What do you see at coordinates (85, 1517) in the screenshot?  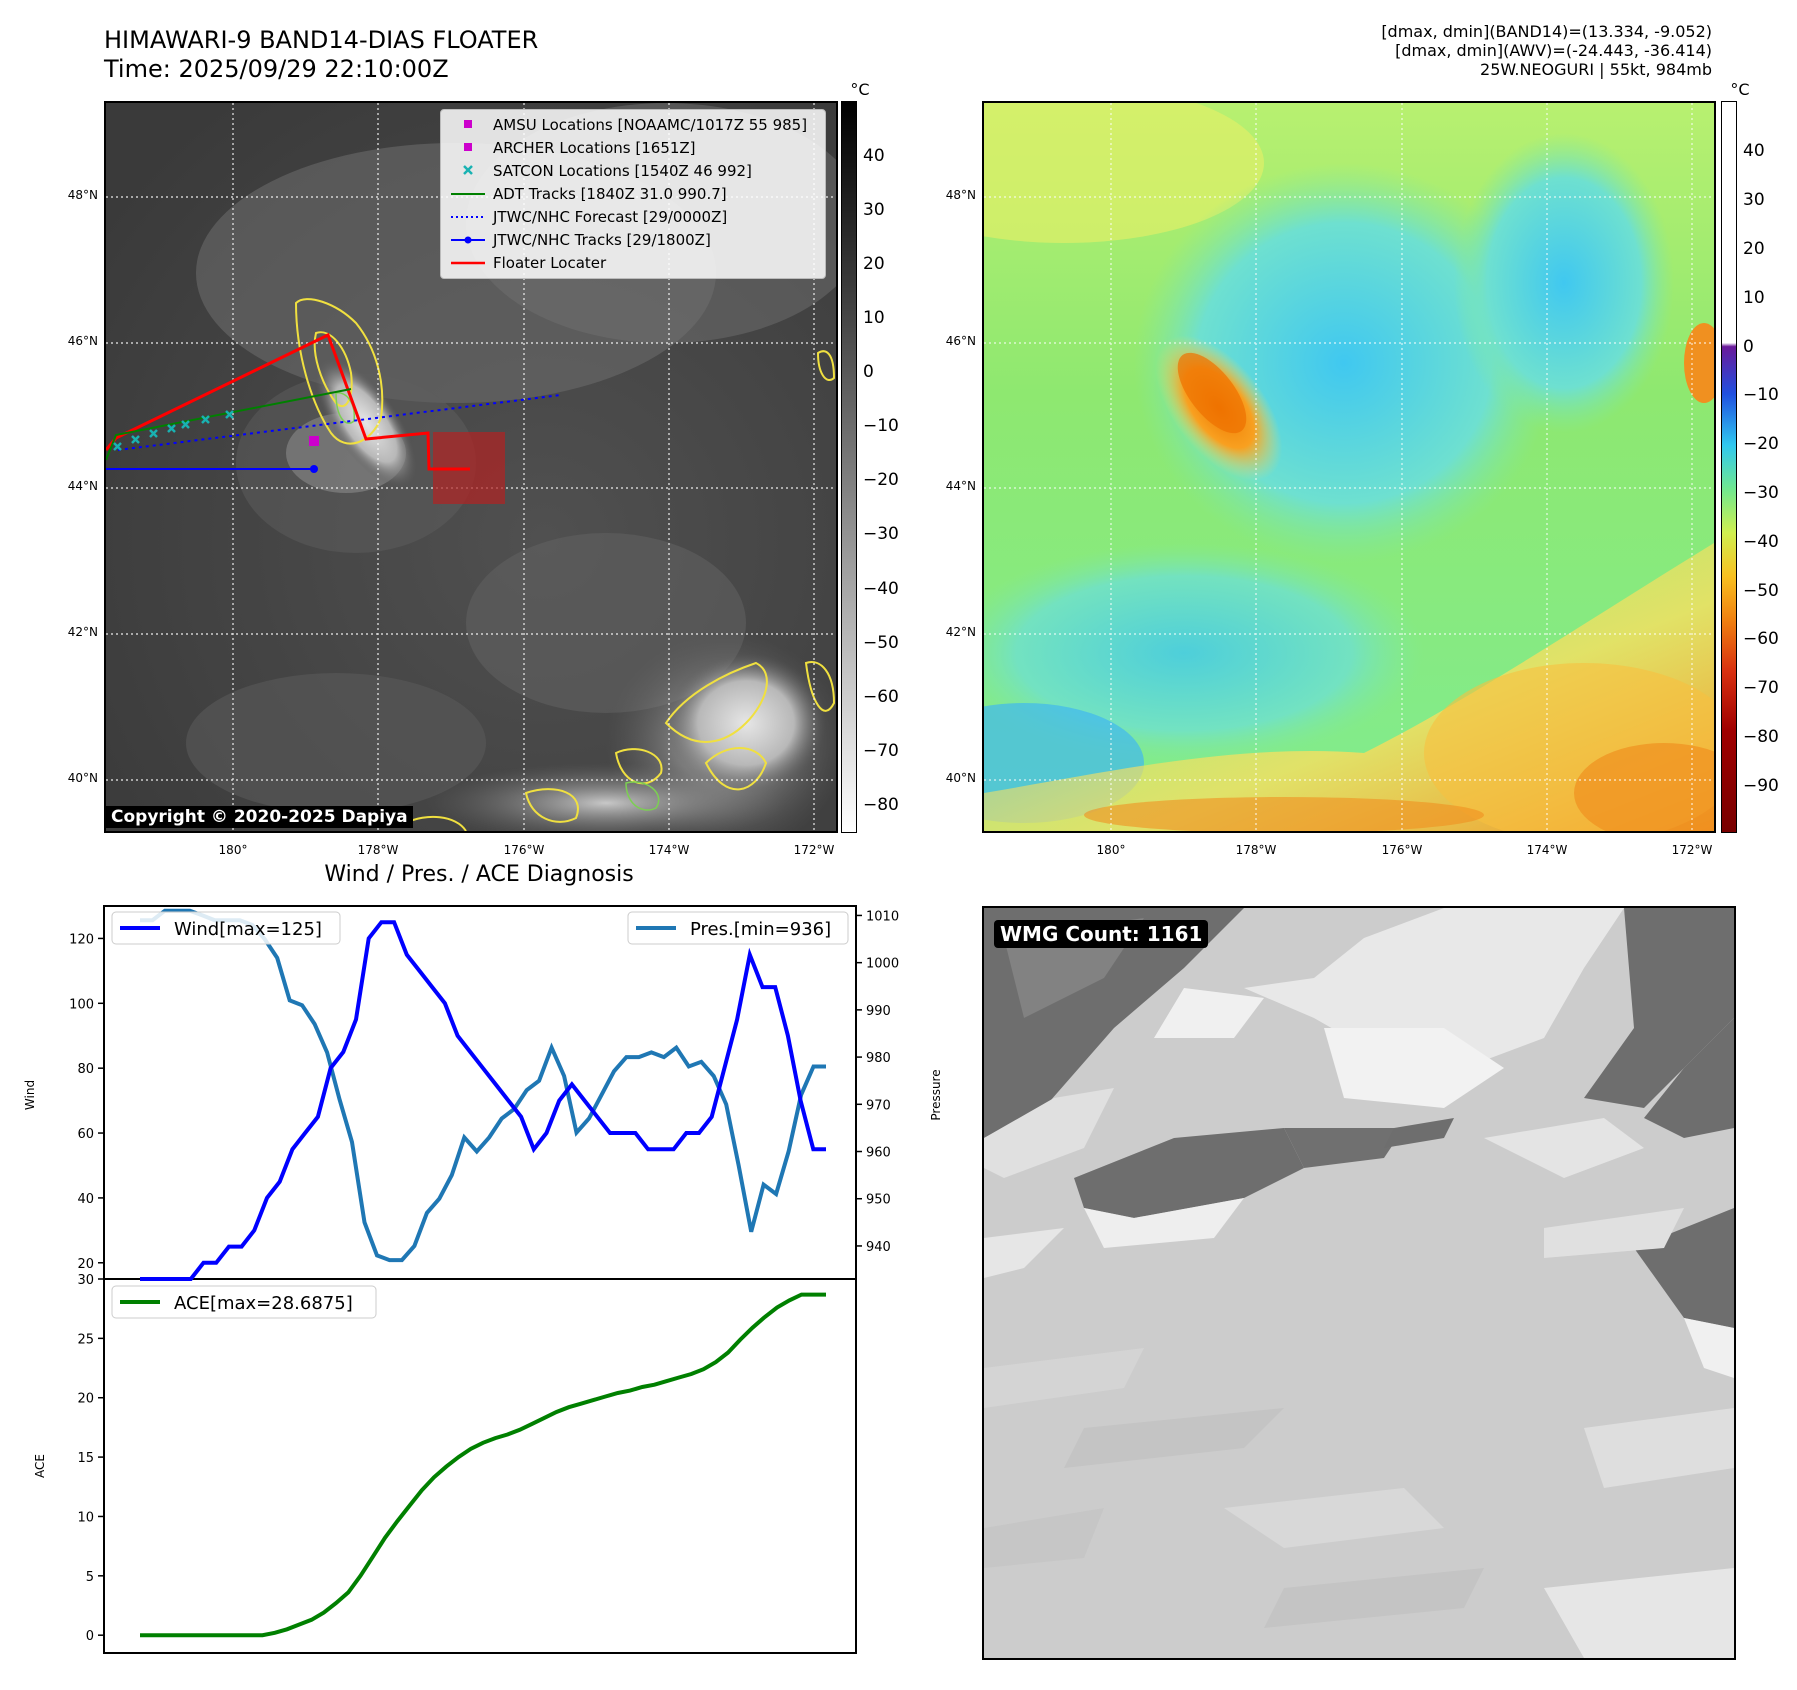 I see `ace-tick-label: 10` at bounding box center [85, 1517].